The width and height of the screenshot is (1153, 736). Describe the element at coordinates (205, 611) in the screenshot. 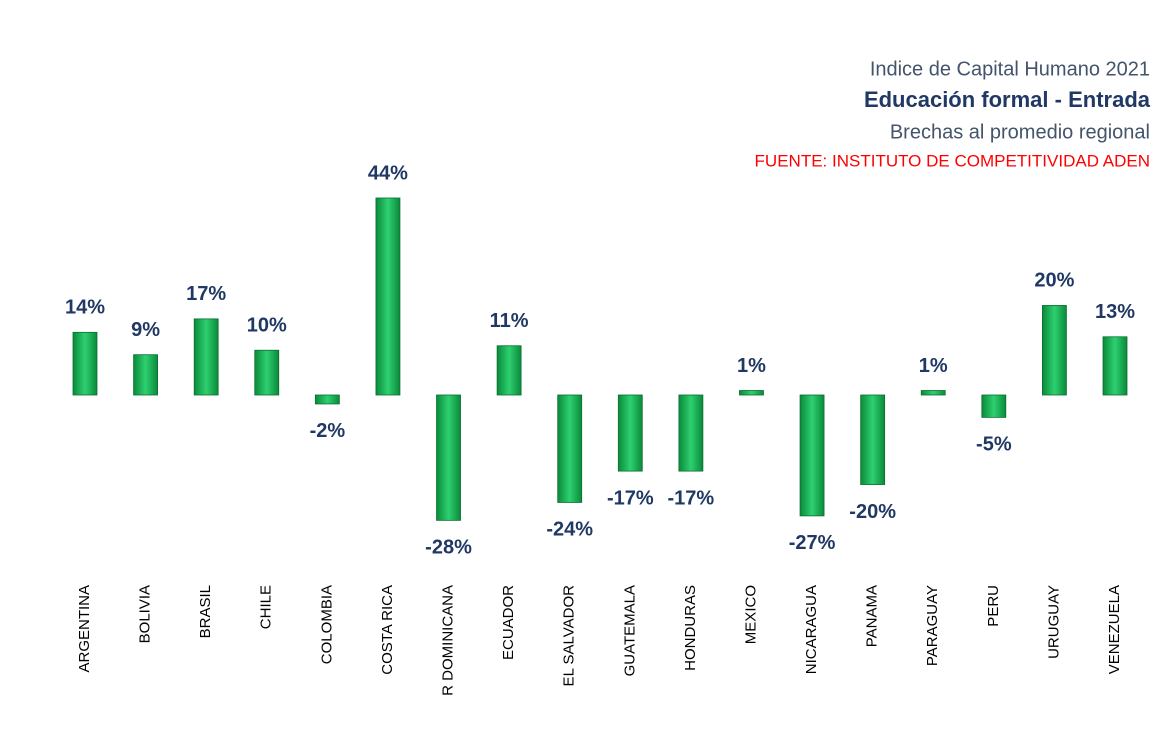

I see `x-tick-label: BRASIL` at that location.